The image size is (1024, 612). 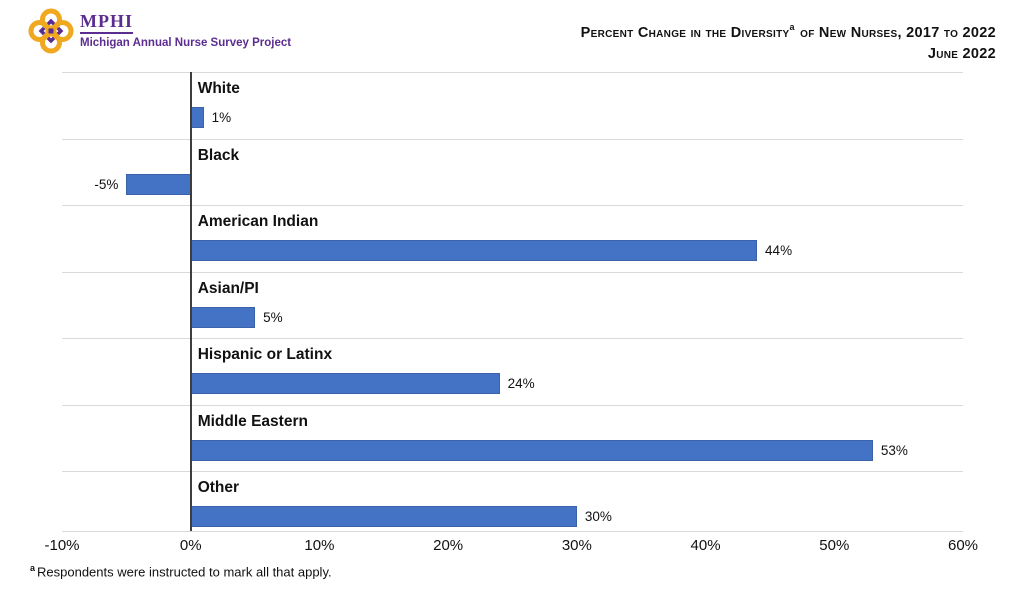 I want to click on x-axis-tick-label: 20%, so click(x=448, y=545).